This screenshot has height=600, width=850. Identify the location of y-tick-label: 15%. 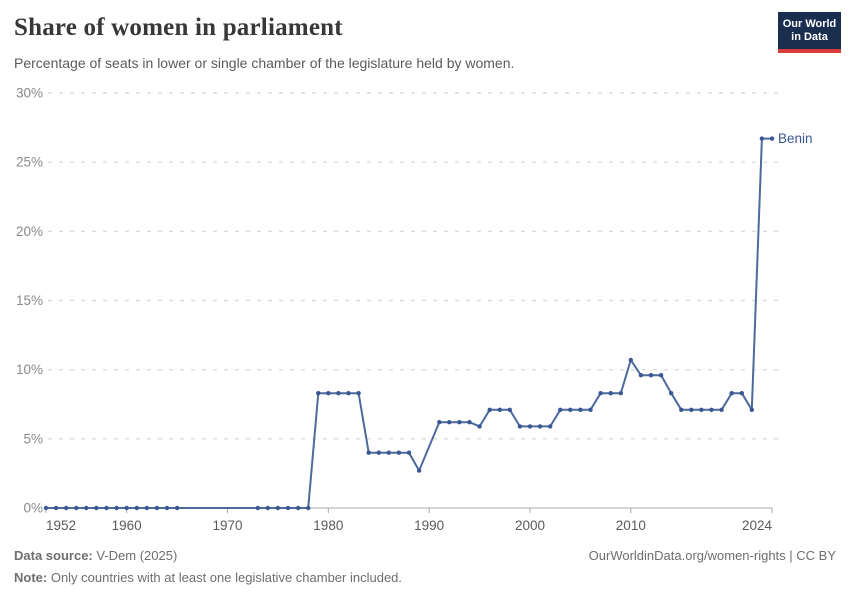
(29, 300).